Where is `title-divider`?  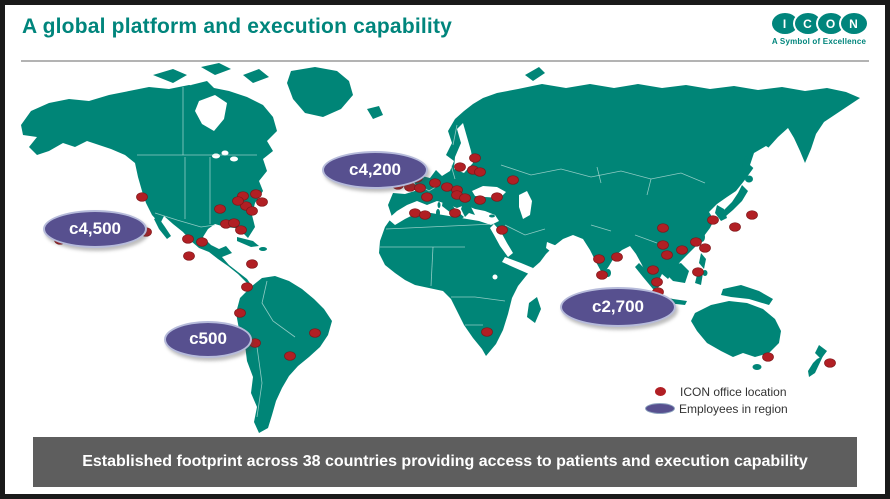 title-divider is located at coordinates (445, 61).